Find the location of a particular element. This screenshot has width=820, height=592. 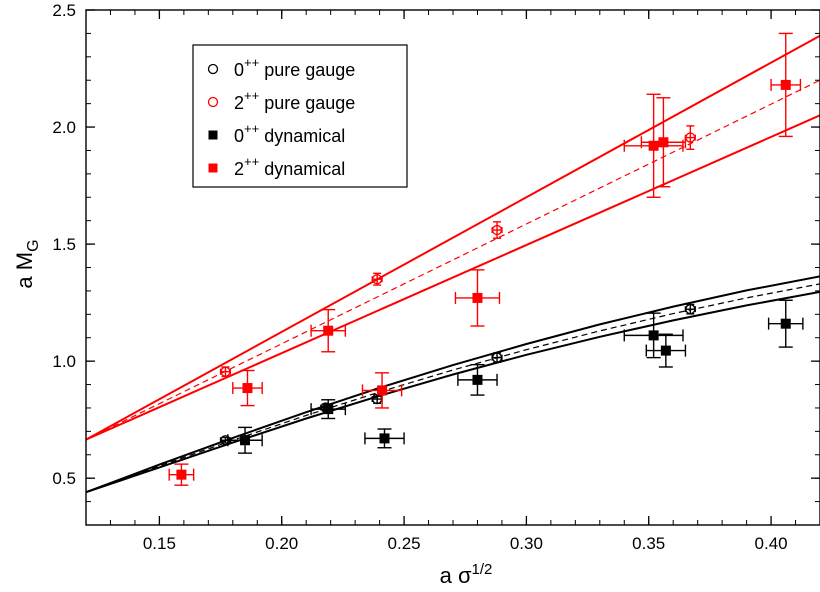

y-tick-label: 0.5 is located at coordinates (64, 478).